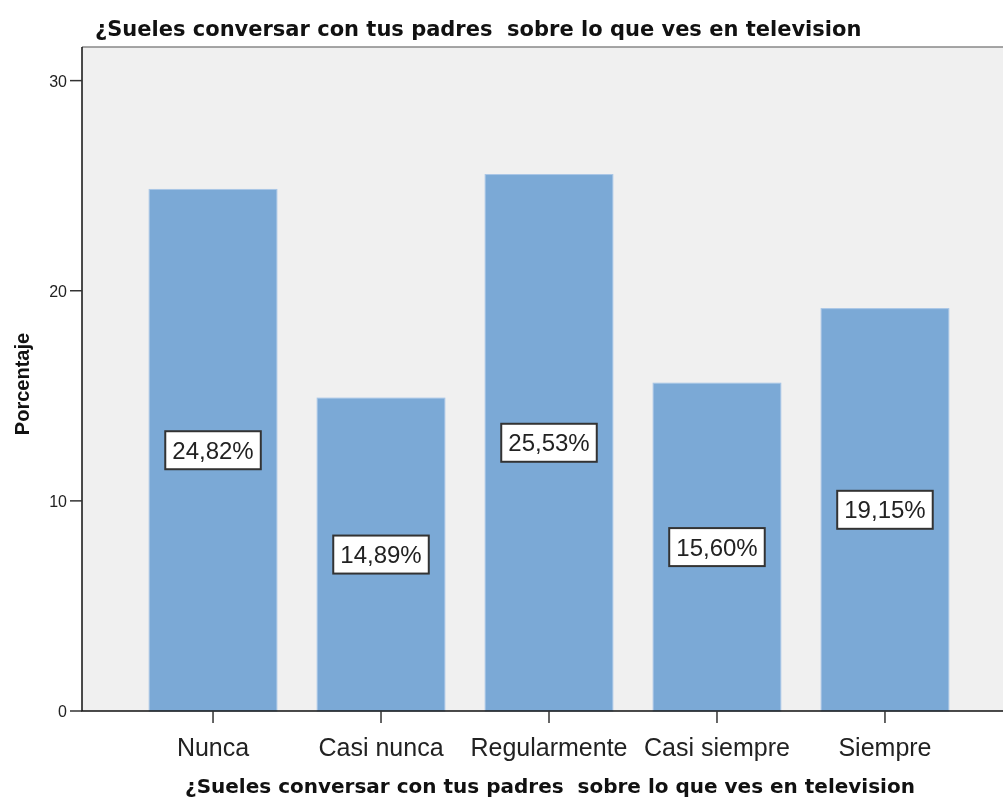  I want to click on data-label: 19,15%, so click(885, 510).